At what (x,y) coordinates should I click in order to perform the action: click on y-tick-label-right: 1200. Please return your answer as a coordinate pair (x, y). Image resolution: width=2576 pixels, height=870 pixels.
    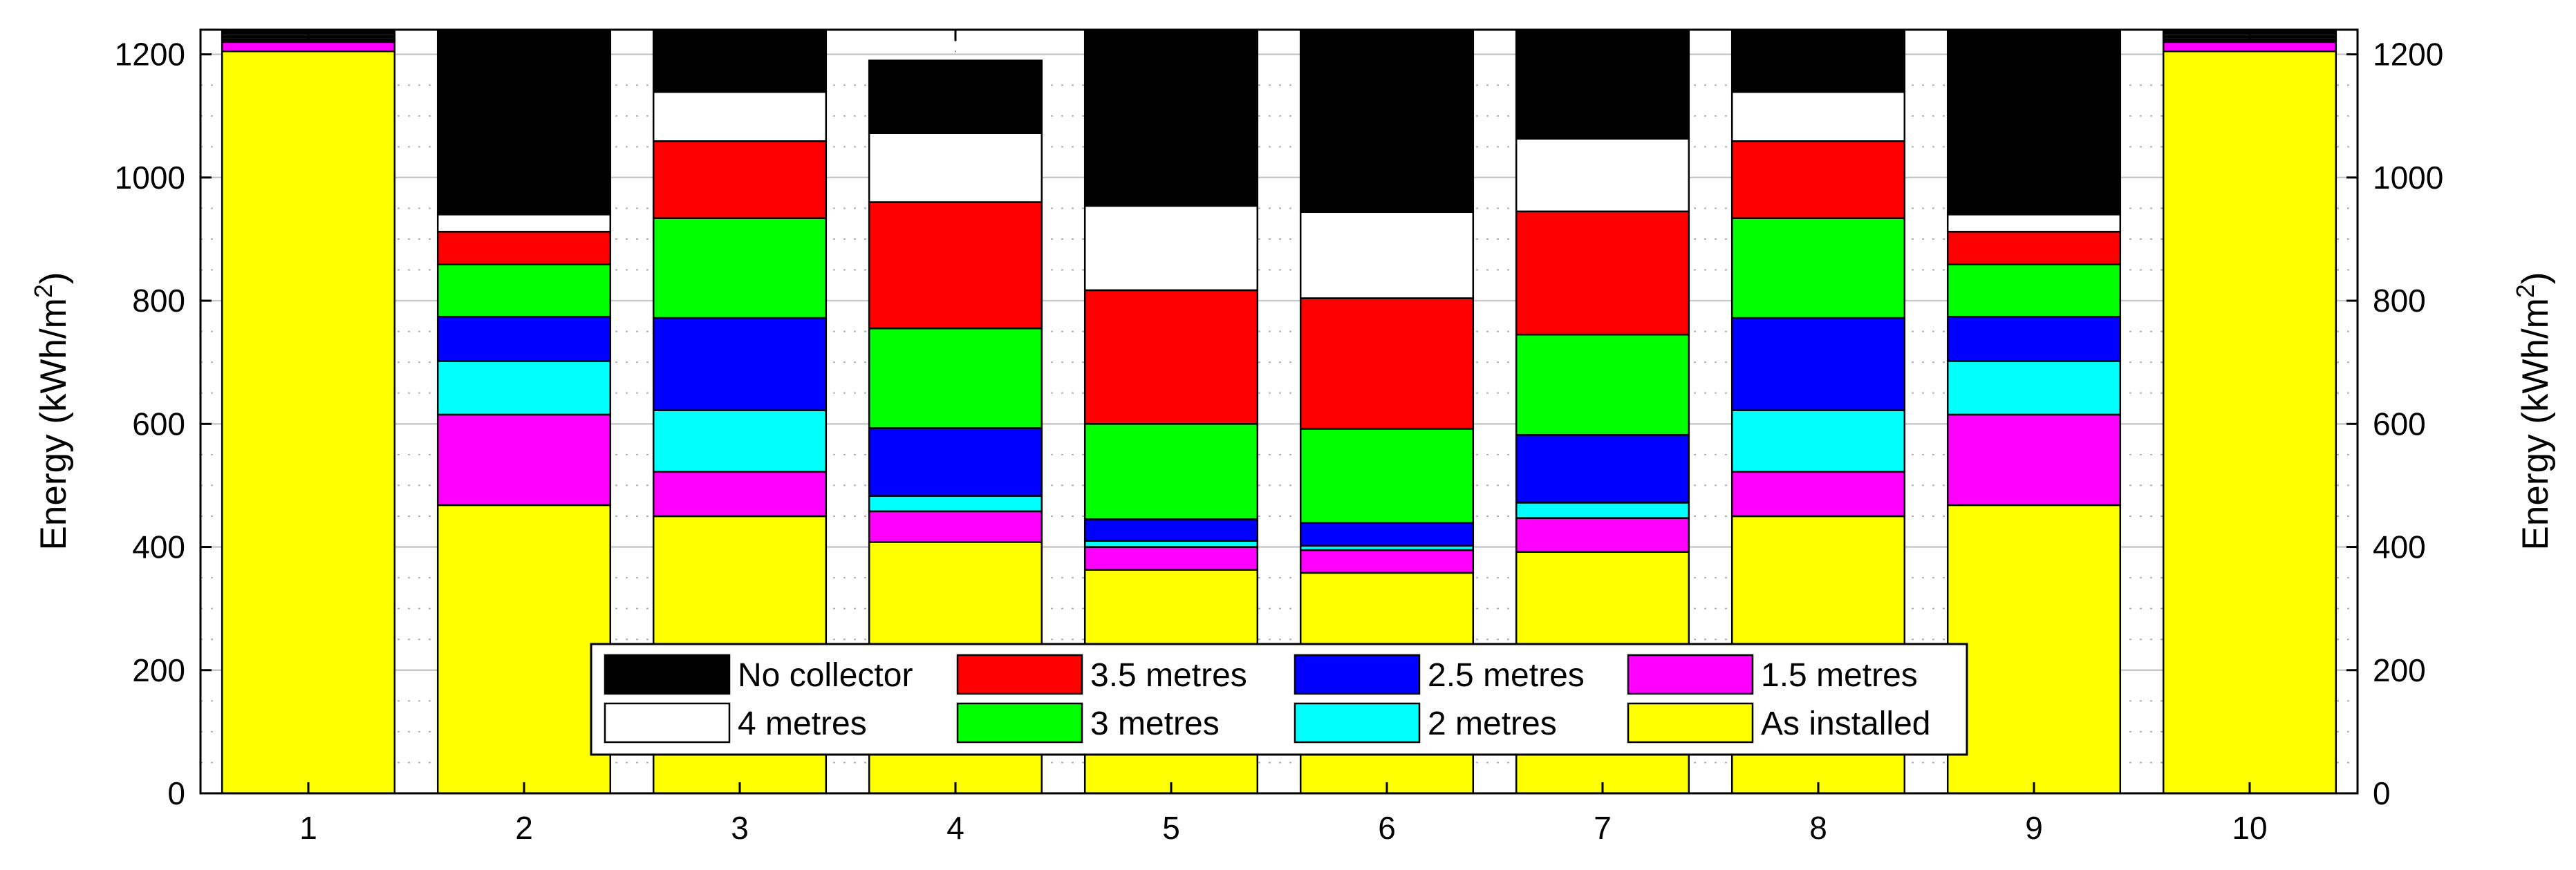
    Looking at the image, I should click on (2408, 55).